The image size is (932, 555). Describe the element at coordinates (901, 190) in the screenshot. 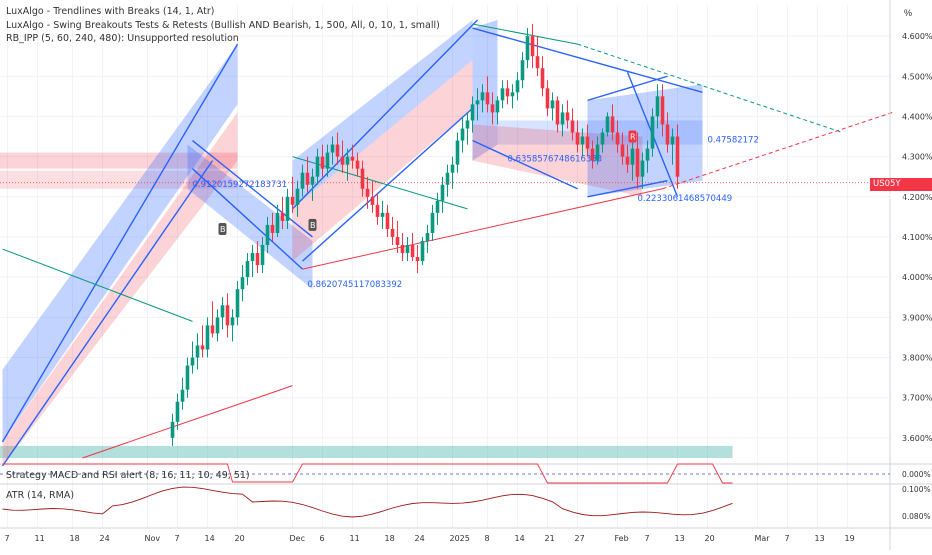

I see `last-price-badge: US05Y 4.235%` at that location.